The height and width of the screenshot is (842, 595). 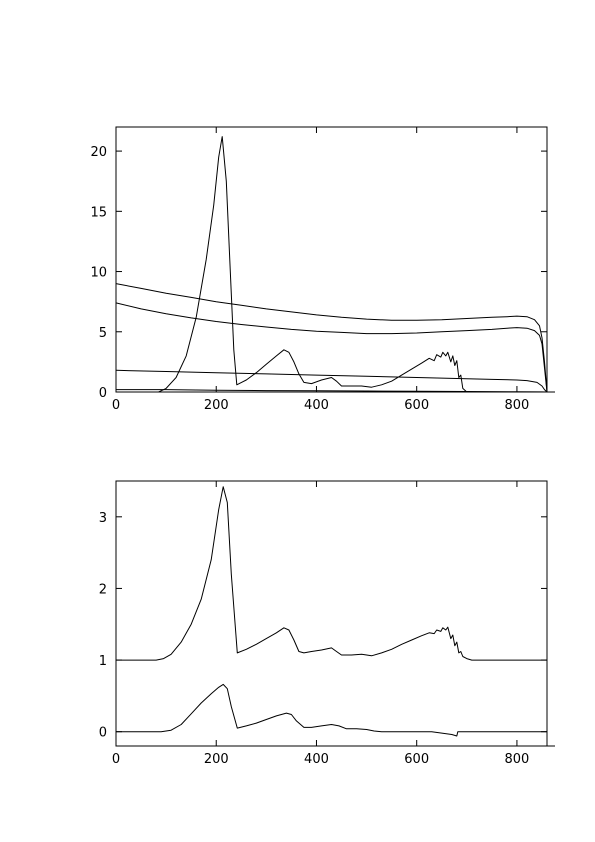 I want to click on y-tick-label: 10, so click(x=98, y=273).